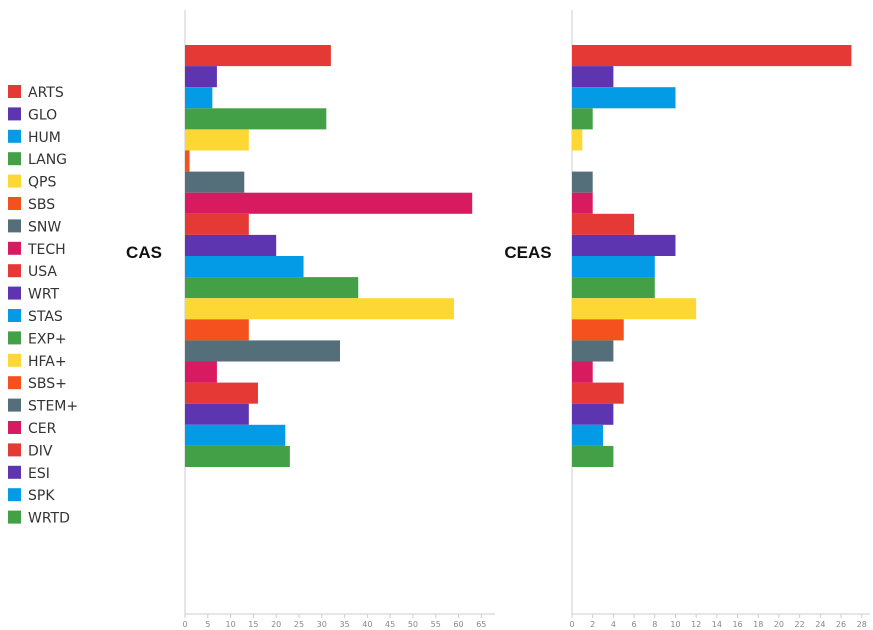 This screenshot has width=873, height=630. What do you see at coordinates (841, 624) in the screenshot?
I see `ceas-x-tick-label: 26` at bounding box center [841, 624].